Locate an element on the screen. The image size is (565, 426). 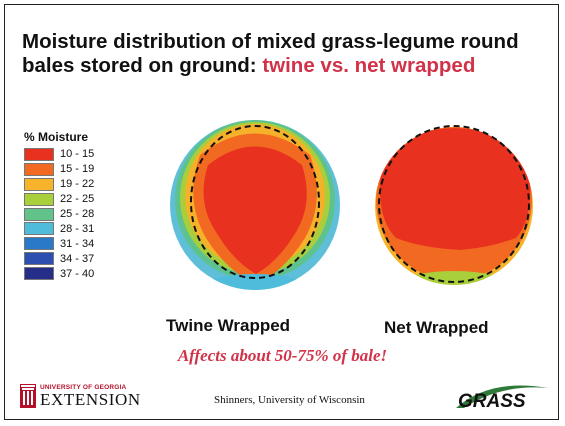
net-wrapped-label: Net Wrapped is located at coordinates (436, 327).